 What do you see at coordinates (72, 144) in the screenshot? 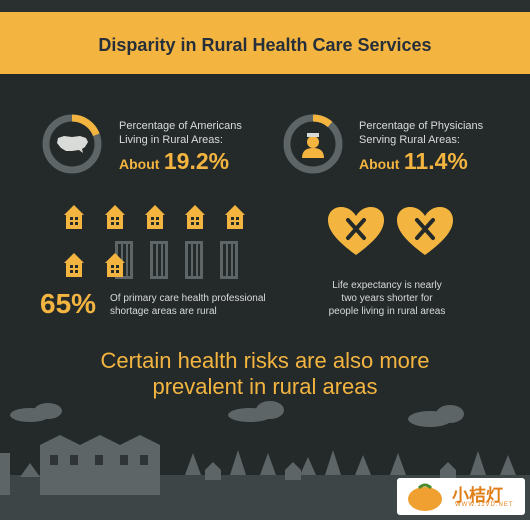
I see `us-map-icon` at bounding box center [72, 144].